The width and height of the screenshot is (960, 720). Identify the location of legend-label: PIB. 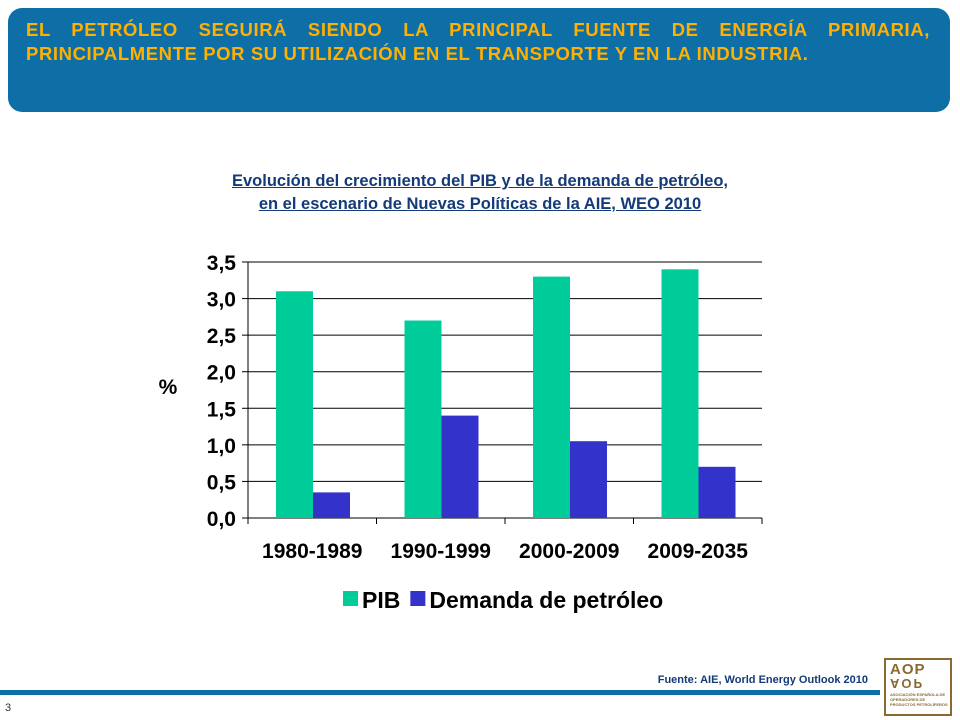
(381, 600).